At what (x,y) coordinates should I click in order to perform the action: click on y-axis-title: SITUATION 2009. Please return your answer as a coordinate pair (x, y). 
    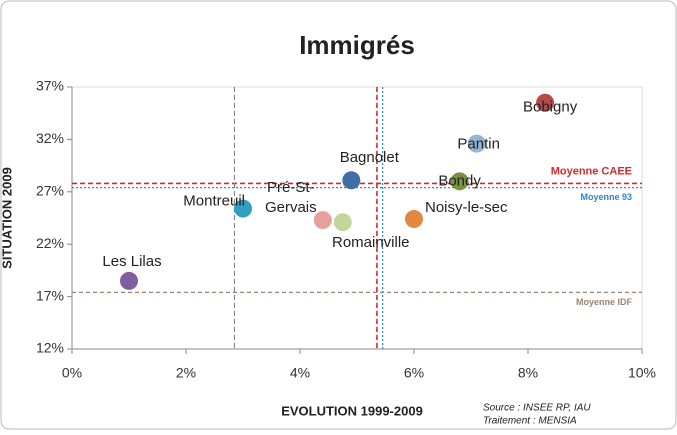
    Looking at the image, I should click on (7, 218).